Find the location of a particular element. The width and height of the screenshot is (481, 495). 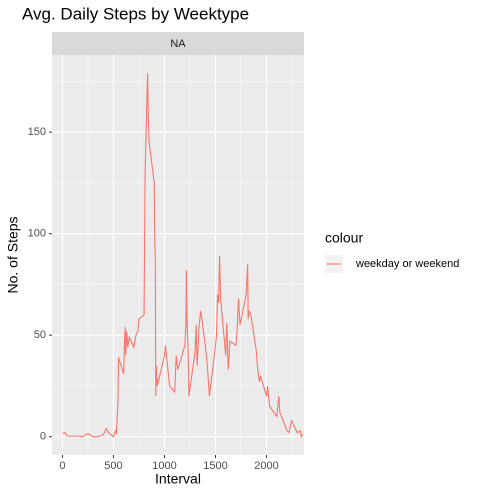

y-tick-label: 0 is located at coordinates (43, 437).